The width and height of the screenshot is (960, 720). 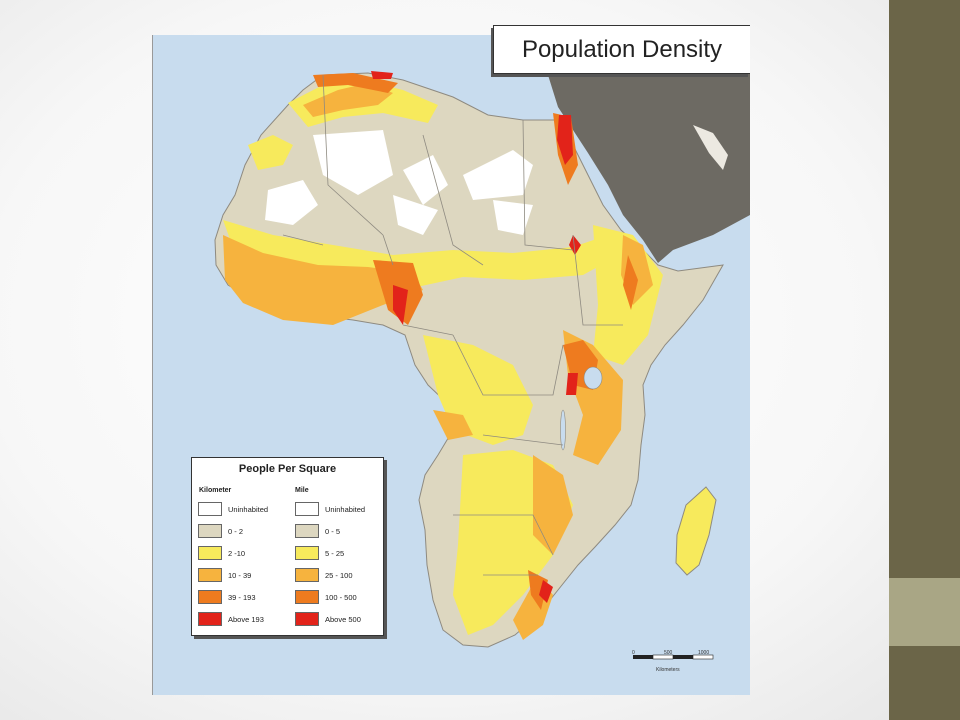 I want to click on legend-column-mile: Mile, so click(x=302, y=490).